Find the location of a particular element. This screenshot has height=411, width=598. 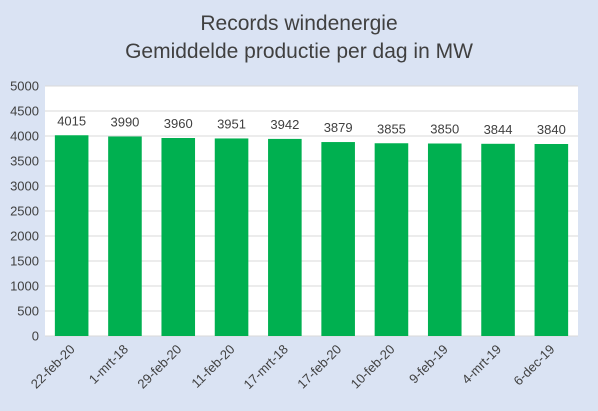

y-tick-label: 4000 is located at coordinates (24, 136).